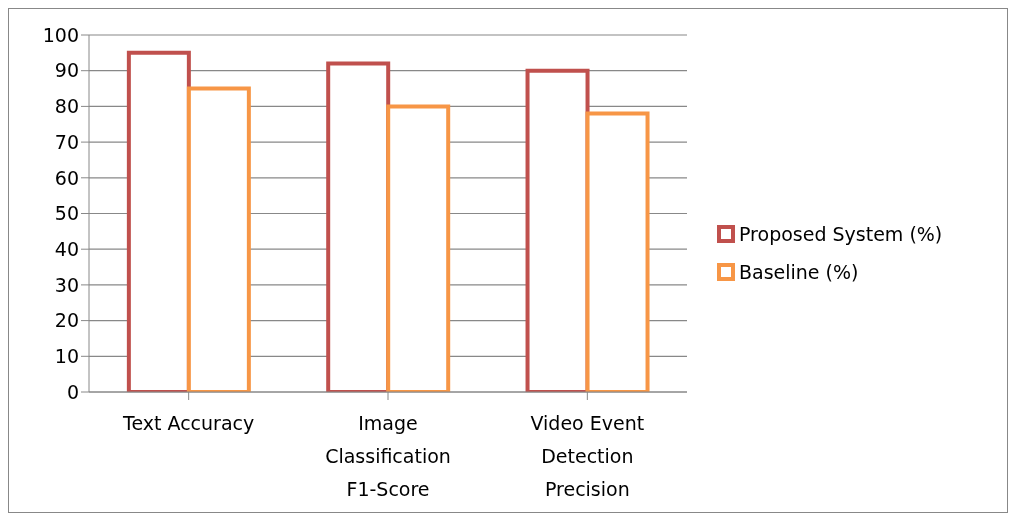 The height and width of the screenshot is (521, 1016). I want to click on y-tick-label: 100, so click(60, 34).